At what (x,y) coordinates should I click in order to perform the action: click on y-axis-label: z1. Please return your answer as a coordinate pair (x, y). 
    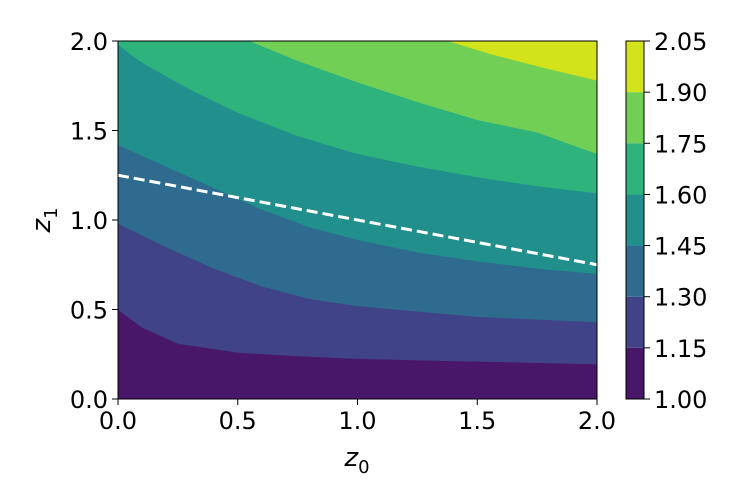
    Looking at the image, I should click on (44, 220).